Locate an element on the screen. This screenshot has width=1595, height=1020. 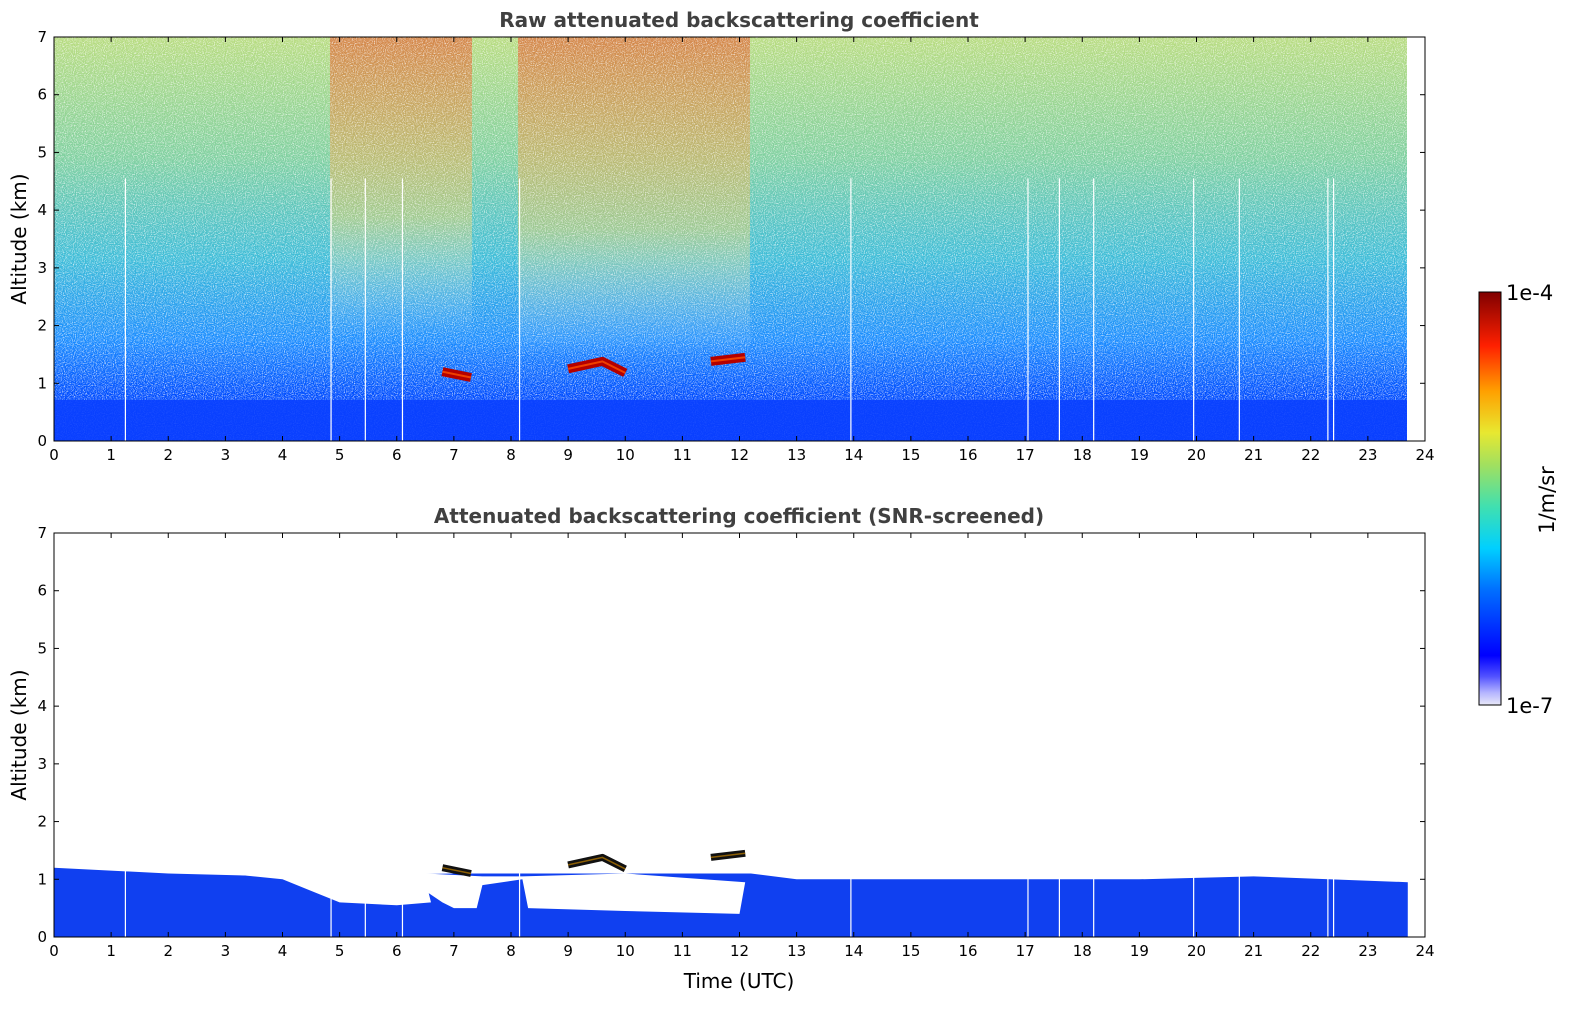
raw-y-axis-label: Altitude (km) is located at coordinates (19, 238).